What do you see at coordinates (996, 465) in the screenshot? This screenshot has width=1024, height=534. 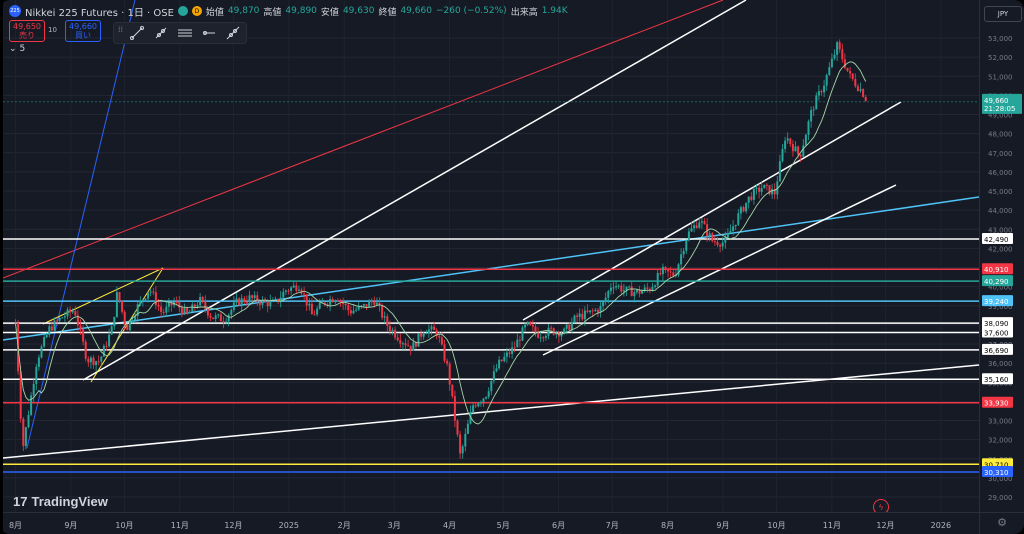 I see `level-label: 30,710` at bounding box center [996, 465].